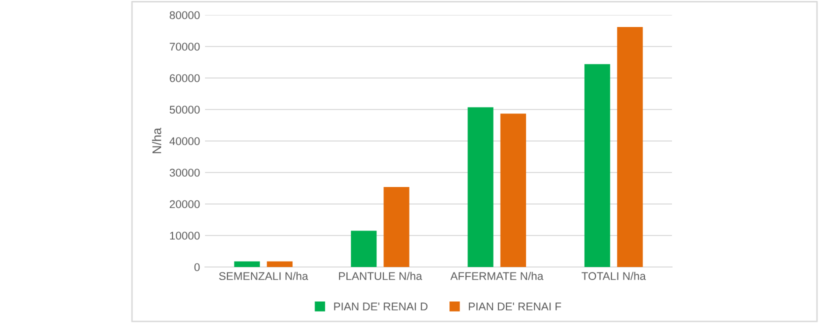  Describe the element at coordinates (157, 141) in the screenshot. I see `y-axis-title: N/ha` at that location.